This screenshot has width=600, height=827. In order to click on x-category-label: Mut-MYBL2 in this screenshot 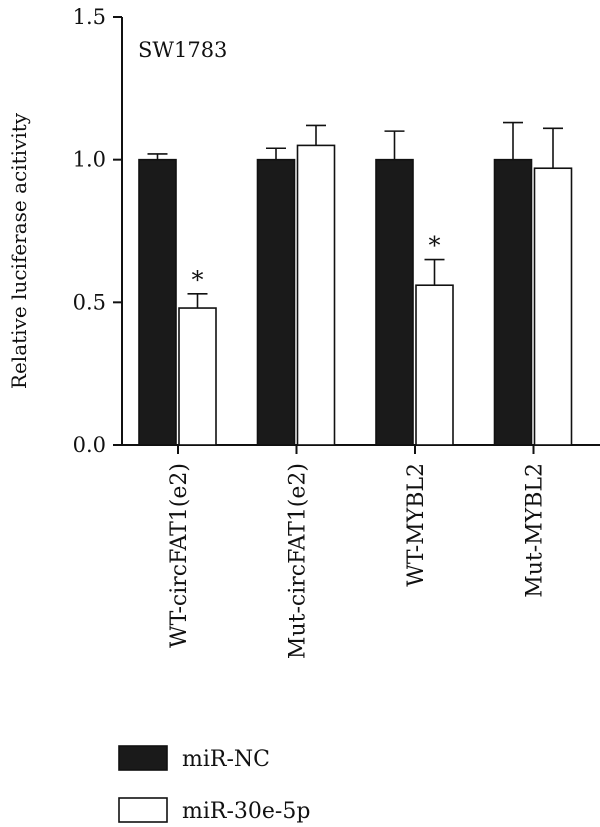, I will do `click(535, 530)`.